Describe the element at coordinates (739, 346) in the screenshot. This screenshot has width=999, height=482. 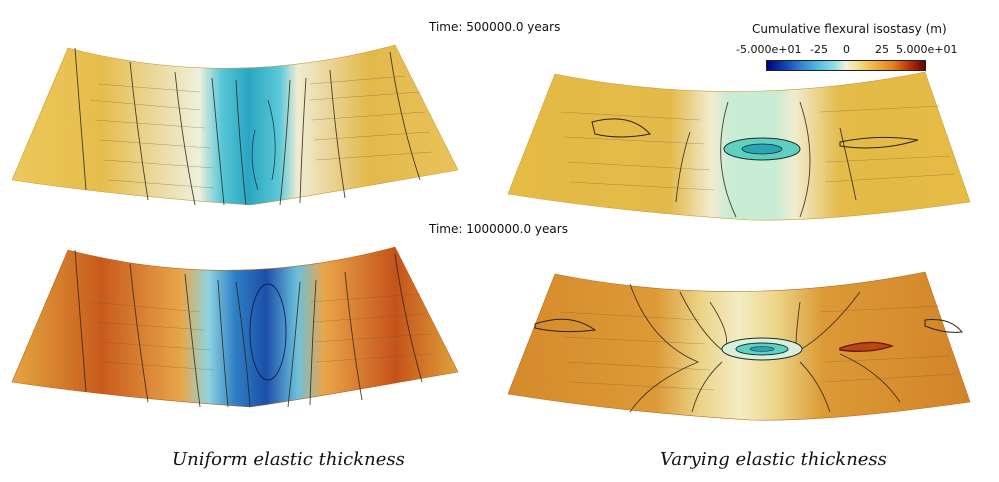
I see `surface-panel-varying-1000k` at that location.